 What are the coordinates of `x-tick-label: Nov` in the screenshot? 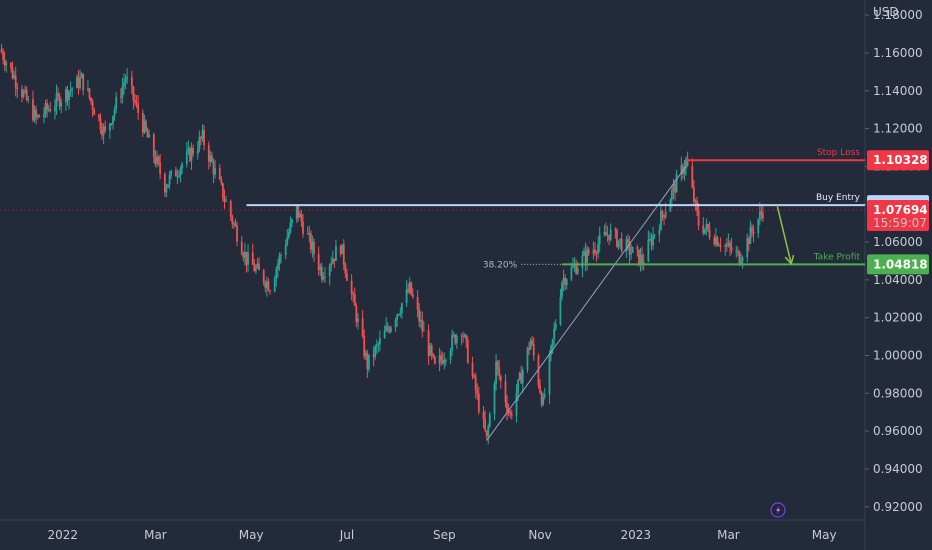 It's located at (539, 535).